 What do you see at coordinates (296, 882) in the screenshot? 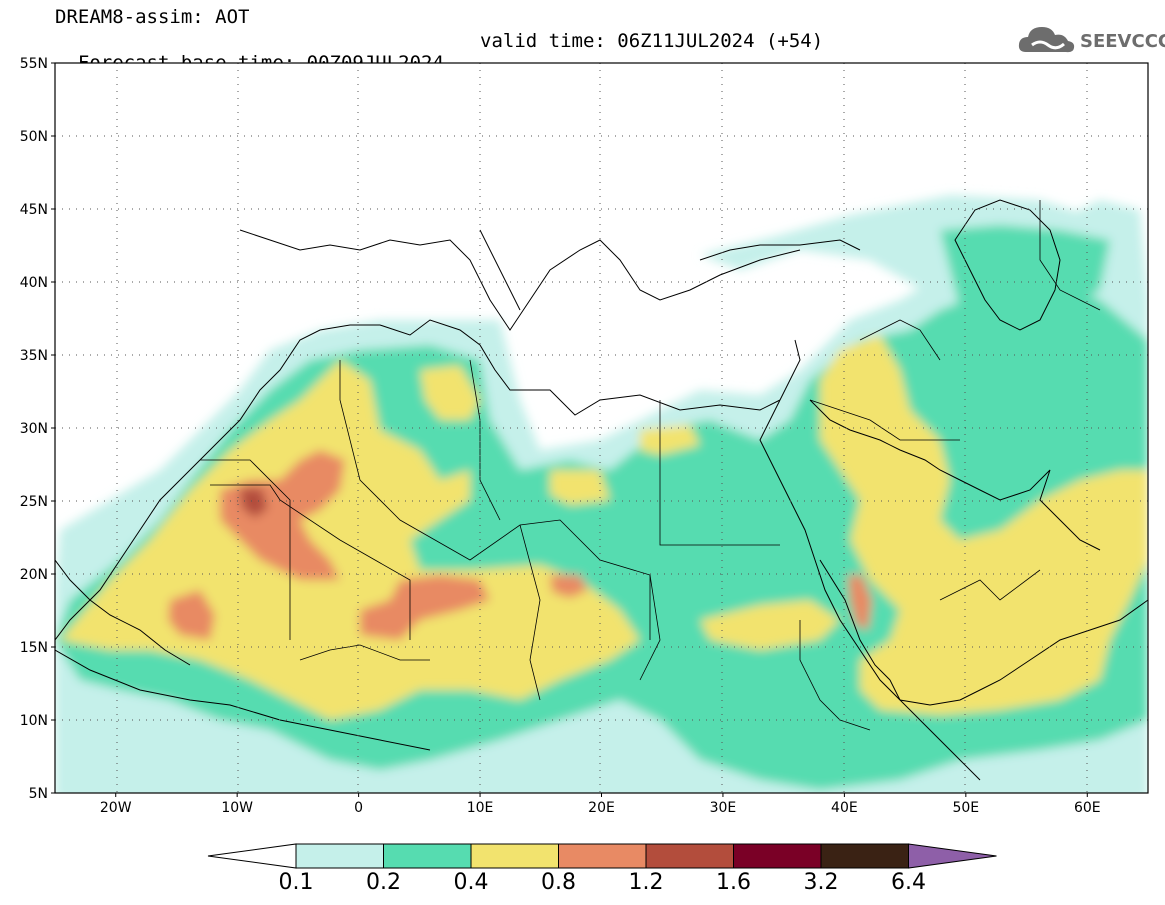
I see `colorbar-label: 0.1` at bounding box center [296, 882].